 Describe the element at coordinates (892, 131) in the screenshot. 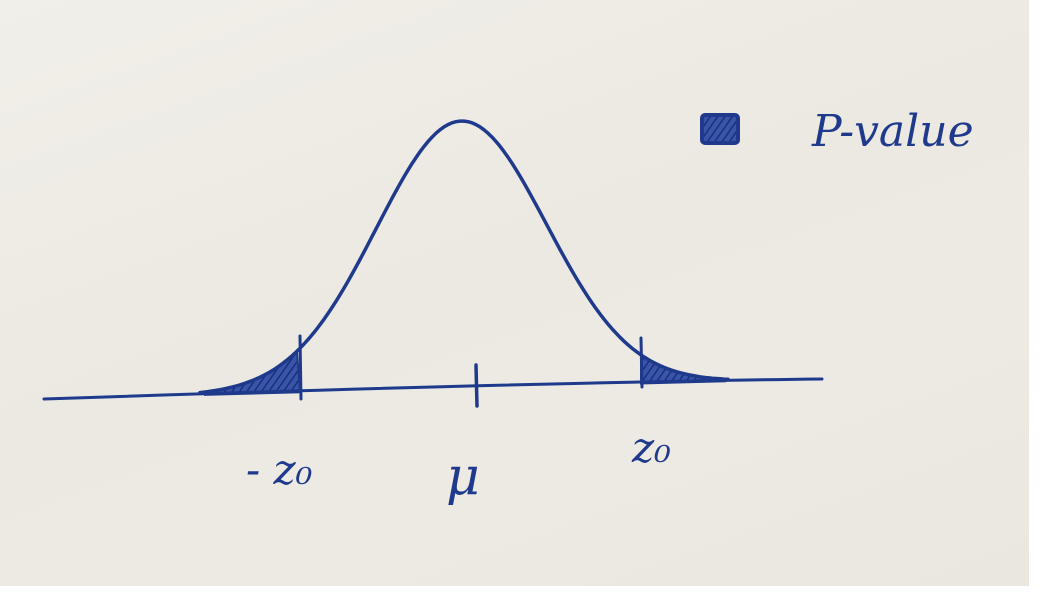

I see `legend-label: P-value` at that location.